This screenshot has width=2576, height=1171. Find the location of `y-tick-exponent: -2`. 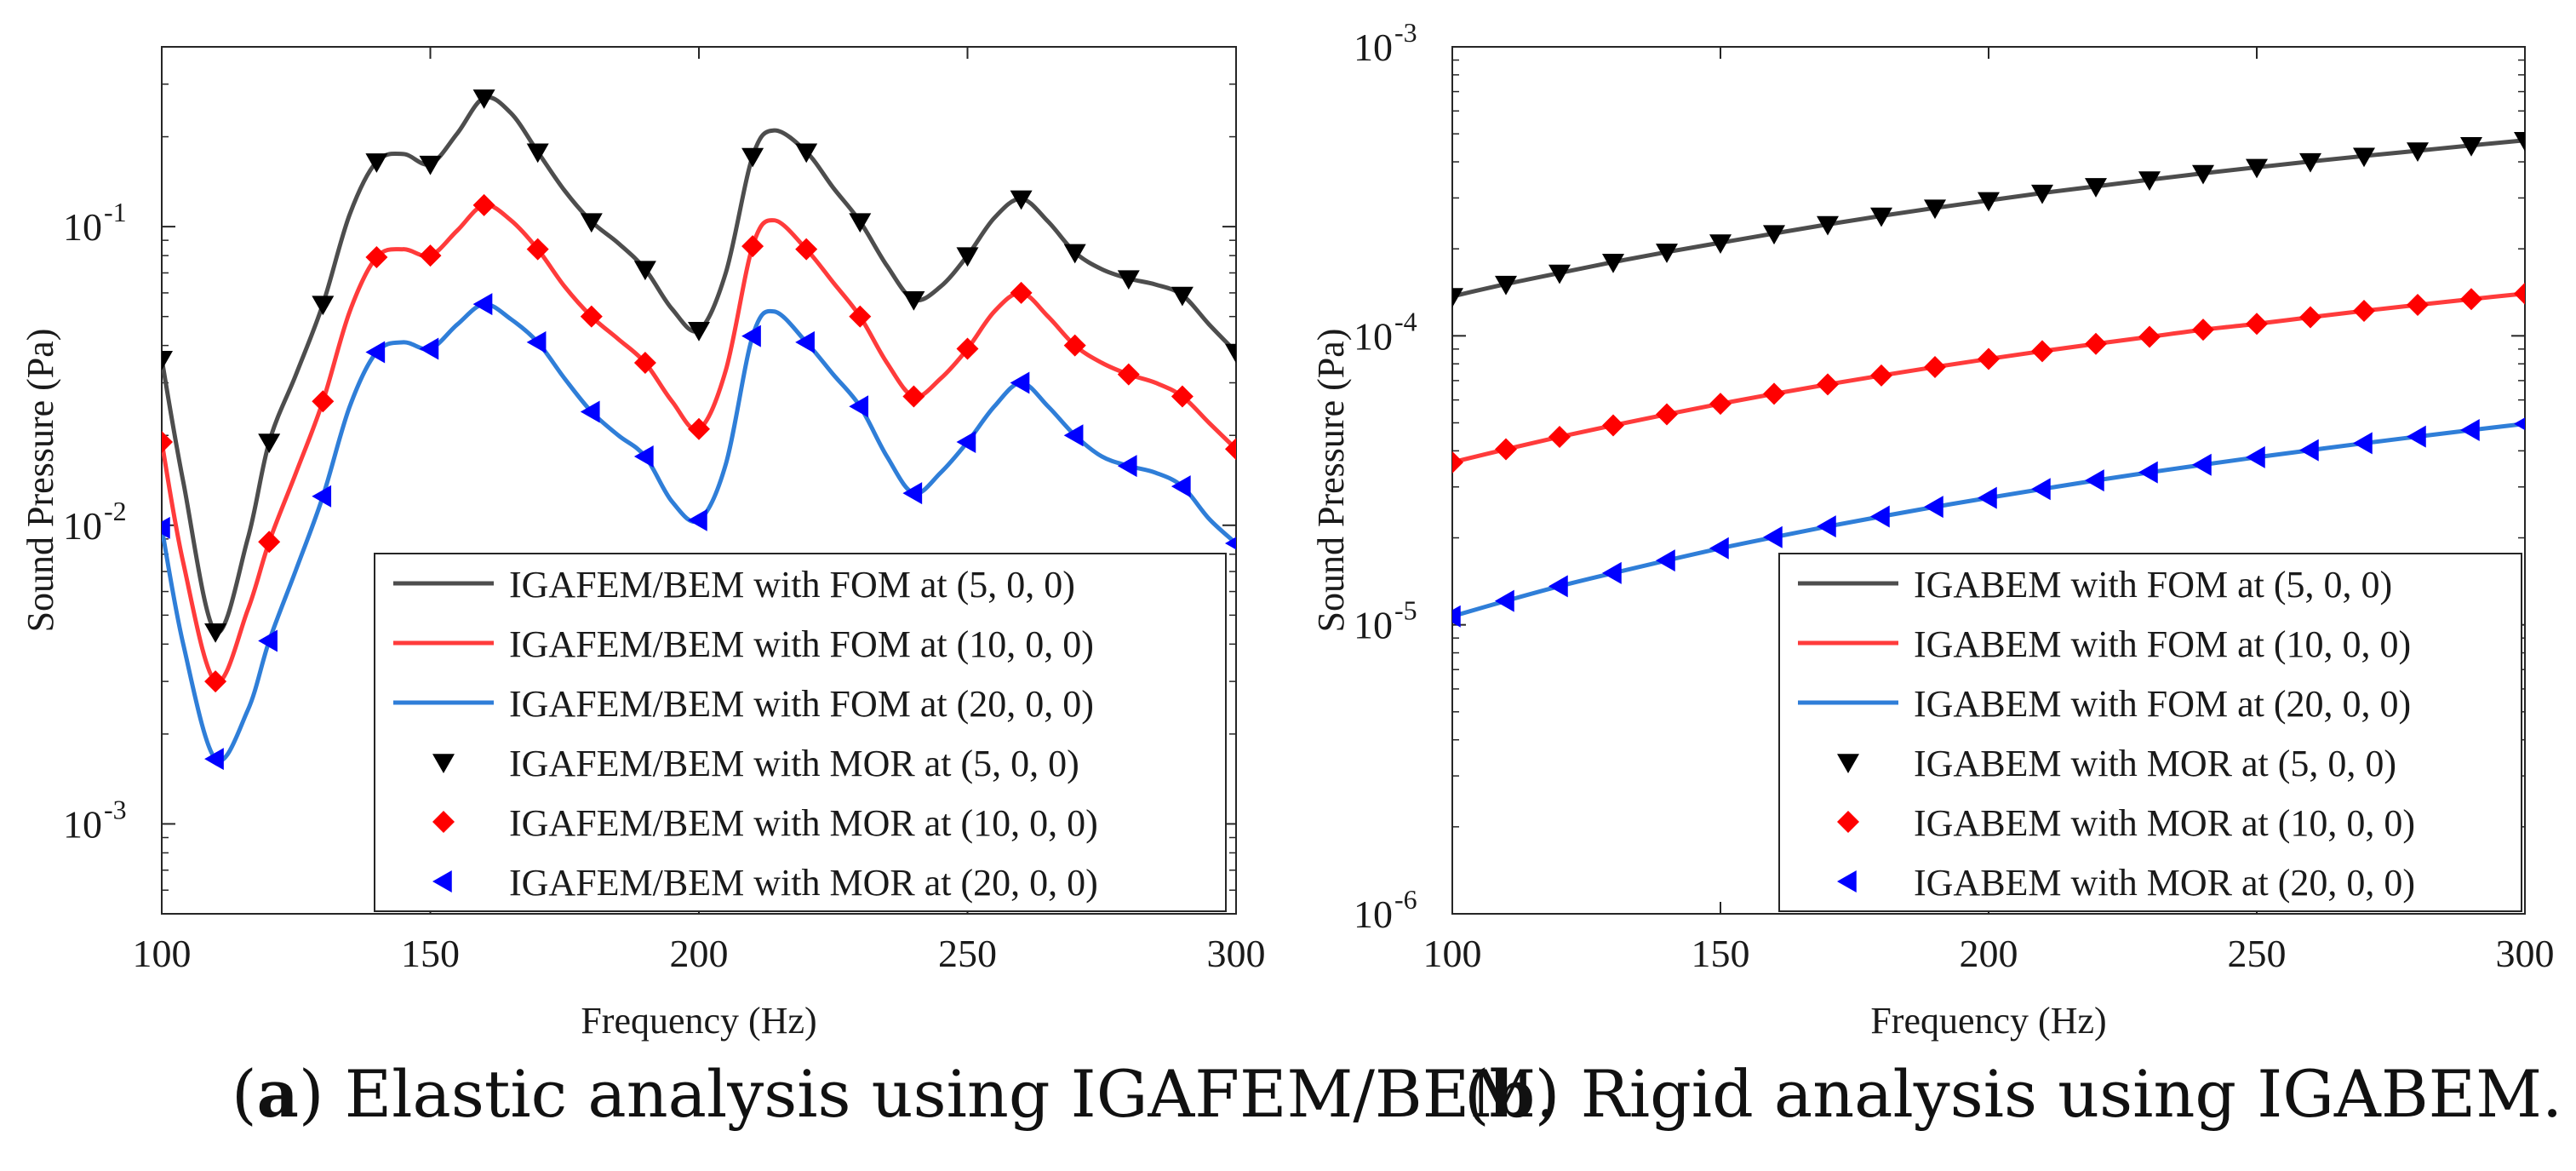

y-tick-exponent: -2 is located at coordinates (116, 511).